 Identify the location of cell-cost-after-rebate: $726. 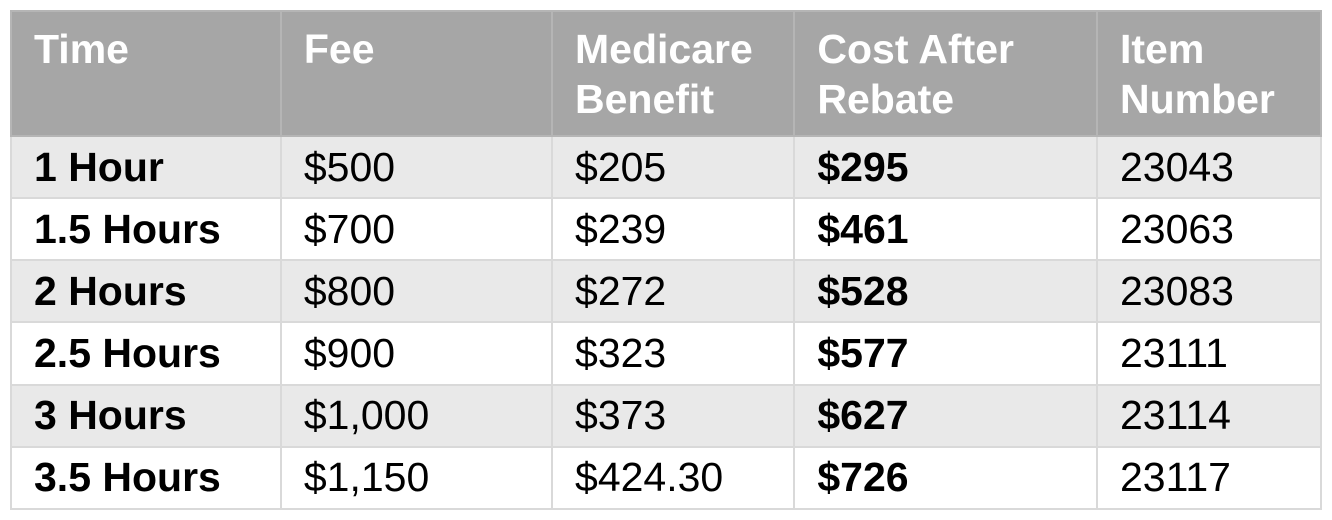
(945, 478).